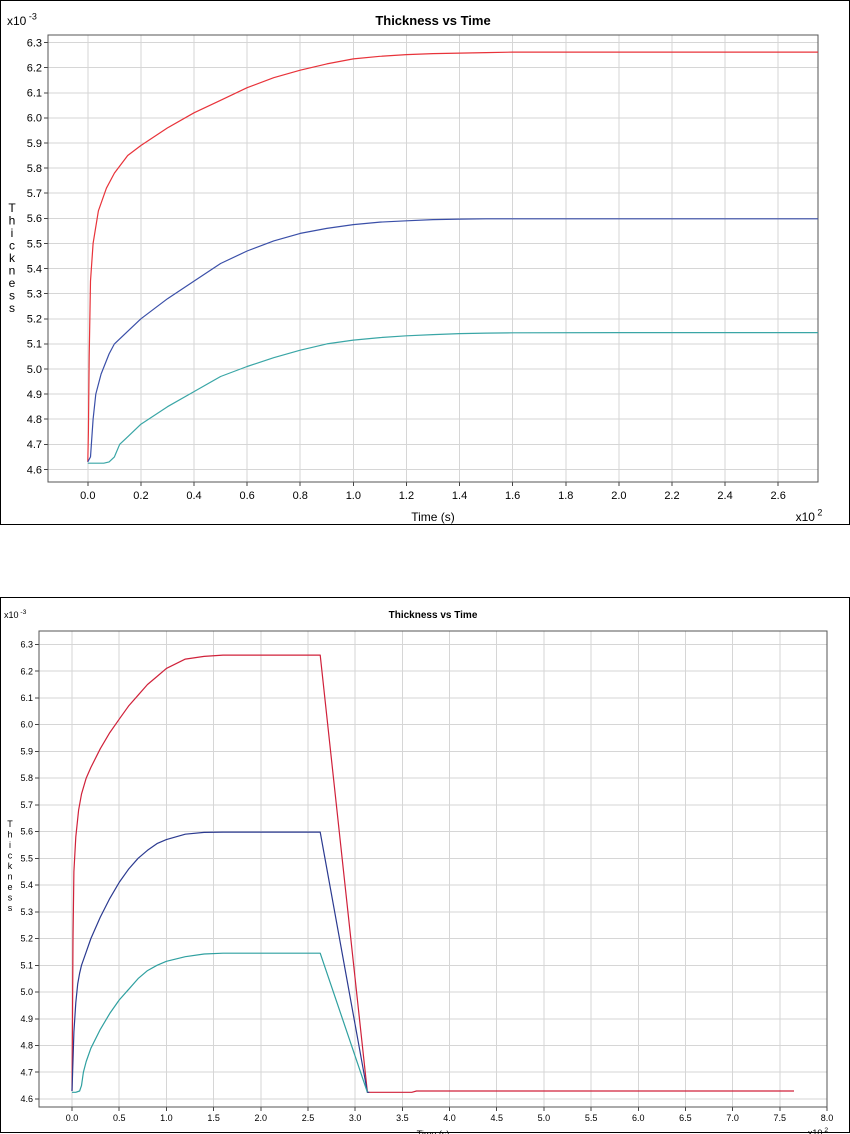 This screenshot has height=1134, width=850. Describe the element at coordinates (119, 1118) in the screenshot. I see `x-tick-label: 0.5` at that location.